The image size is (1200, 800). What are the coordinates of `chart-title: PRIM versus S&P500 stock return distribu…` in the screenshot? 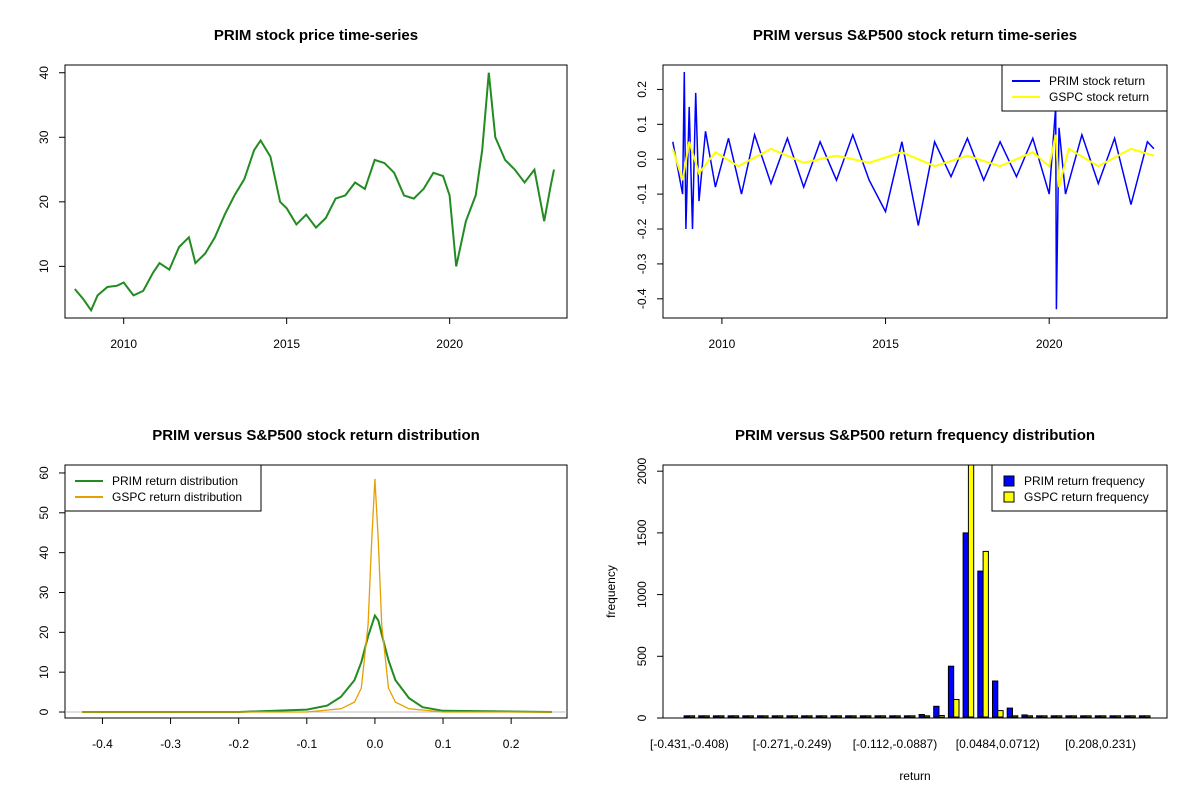 It's located at (316, 435).